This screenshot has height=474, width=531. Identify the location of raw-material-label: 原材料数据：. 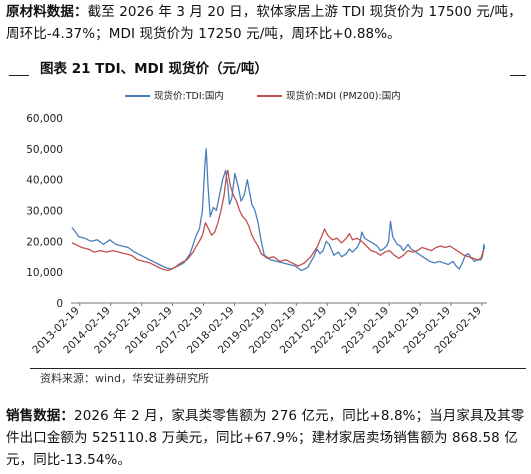
(47, 12).